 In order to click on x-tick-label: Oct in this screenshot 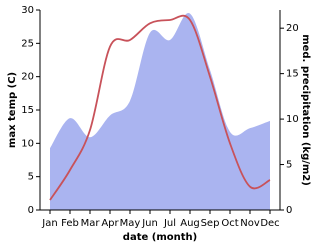, I will do `click(229, 223)`.